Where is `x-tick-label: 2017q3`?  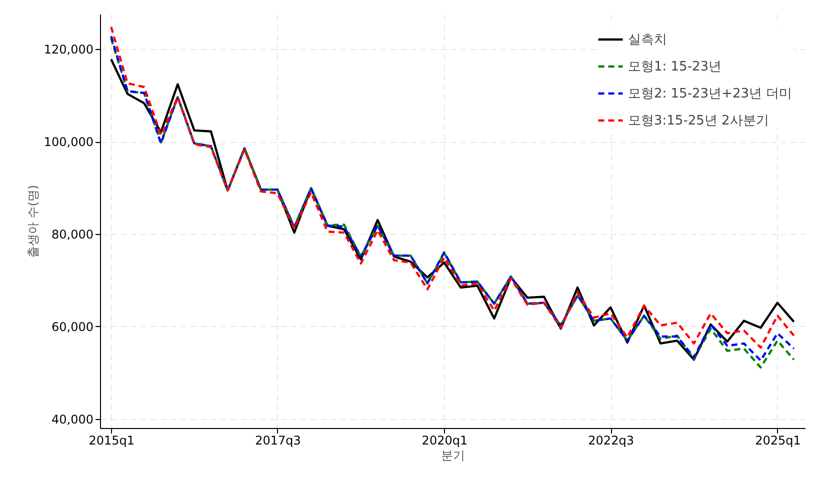
x-tick-label: 2017q3 is located at coordinates (278, 441).